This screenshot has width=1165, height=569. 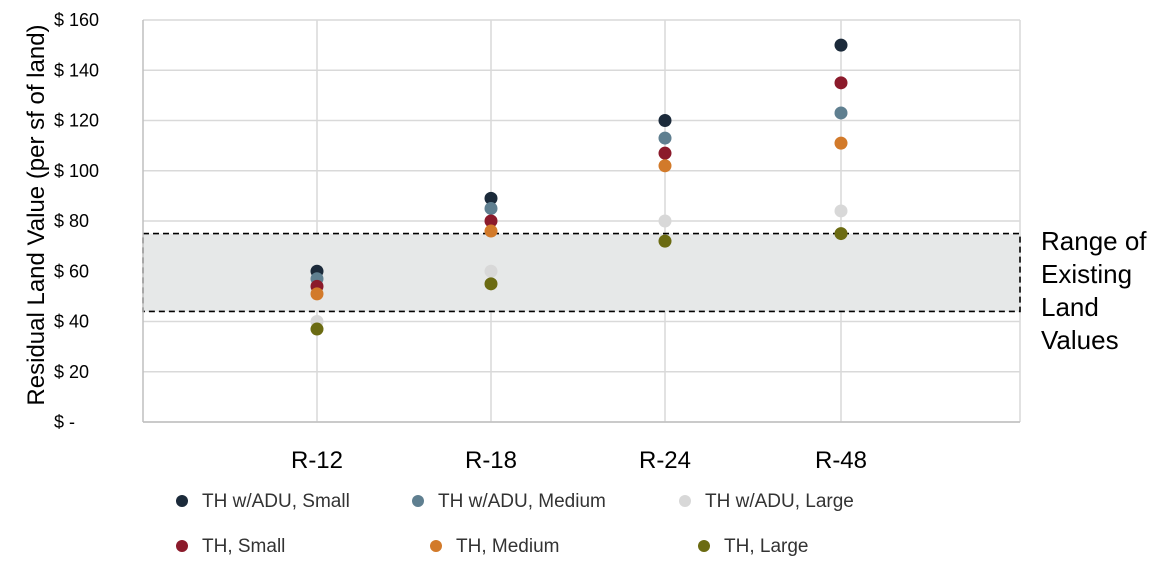 I want to click on y-tick-label: $ 20, so click(x=71, y=372).